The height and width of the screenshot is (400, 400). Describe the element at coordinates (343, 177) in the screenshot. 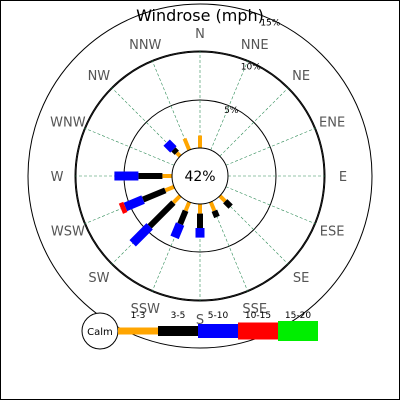

I see `direction-label-e: E` at that location.